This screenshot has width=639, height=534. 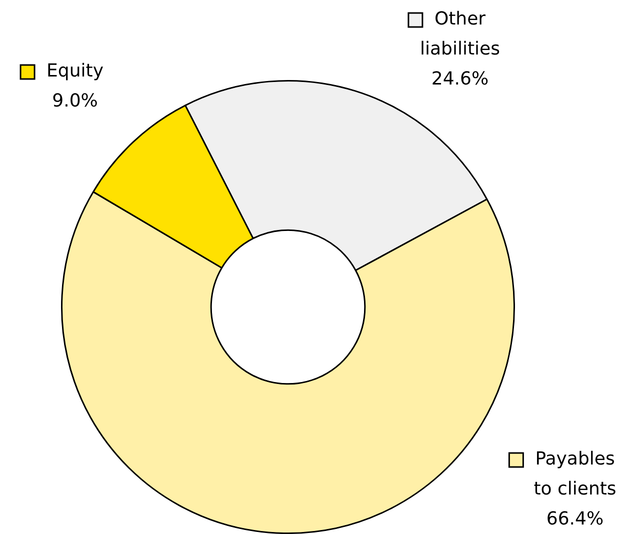 I want to click on legend-label: Equity, so click(x=75, y=71).